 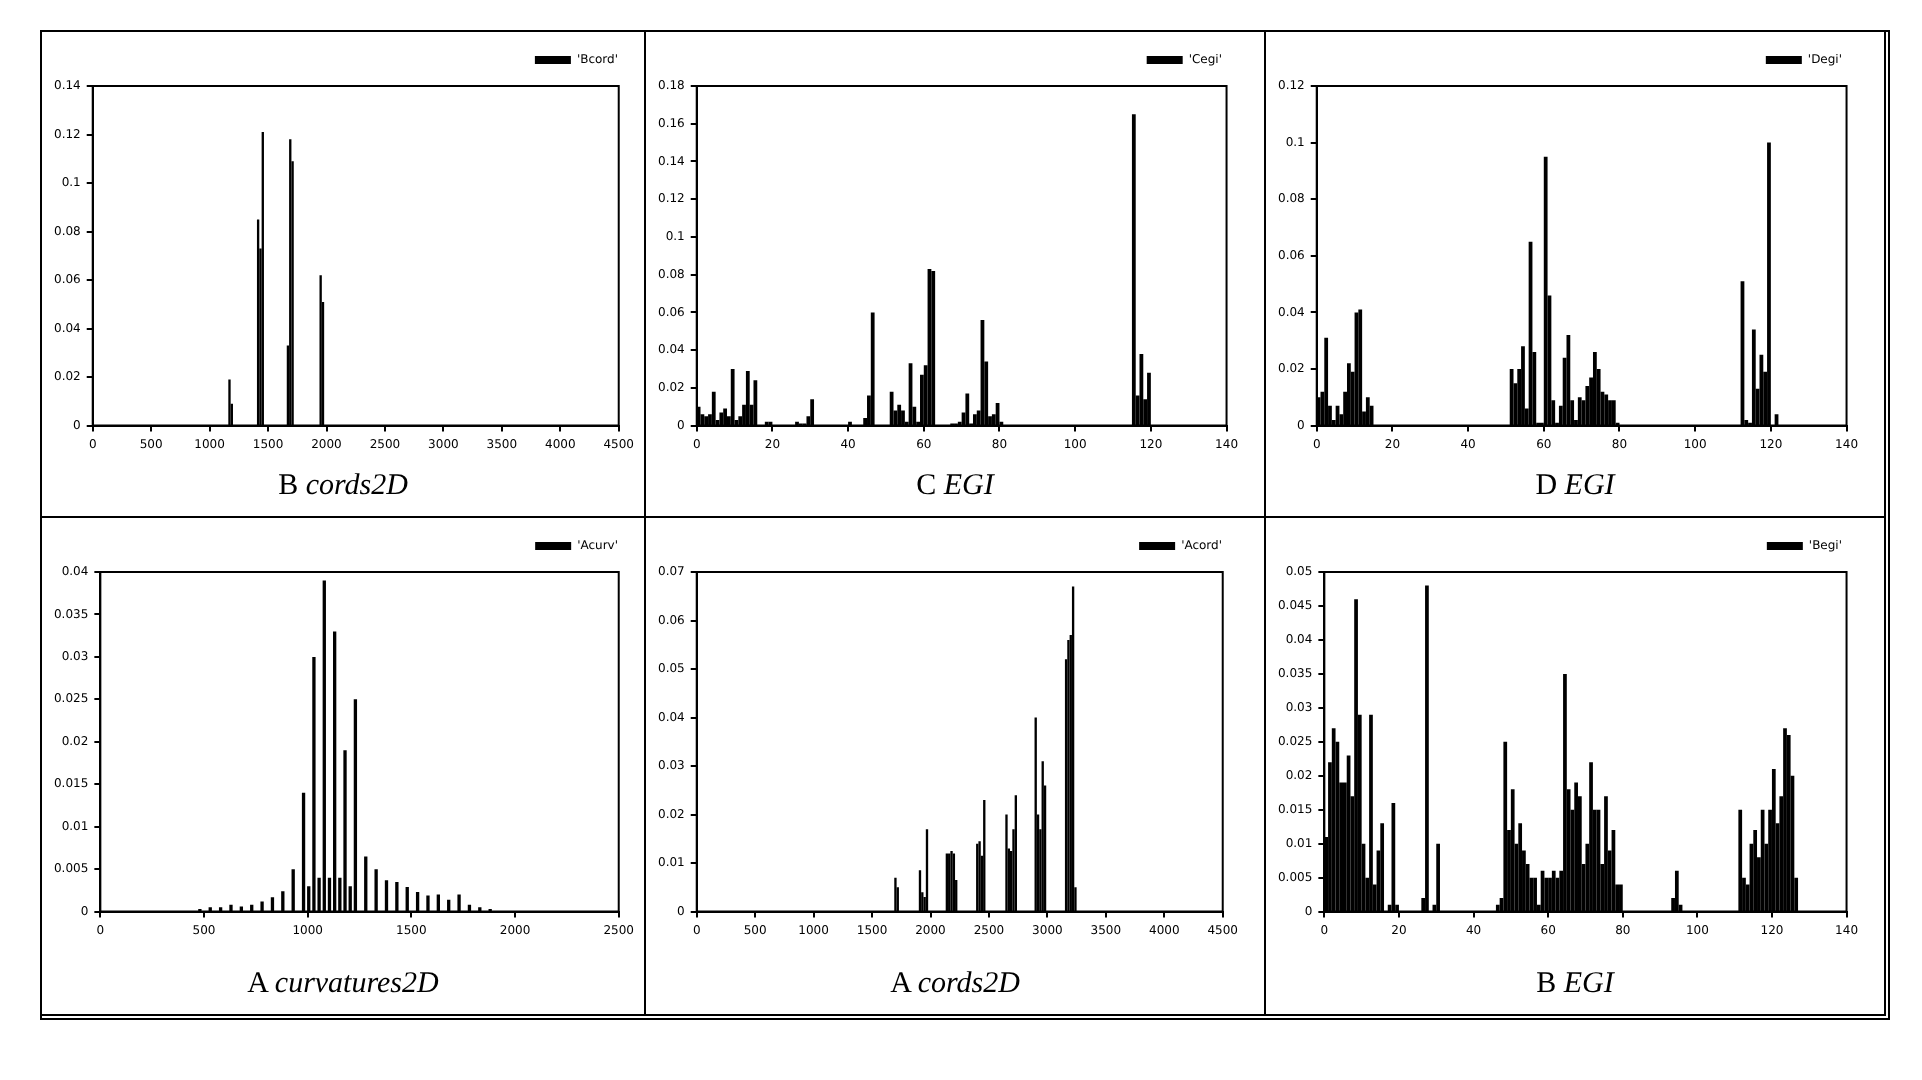 I want to click on x-axis-title: A cords2D, so click(x=955, y=984).